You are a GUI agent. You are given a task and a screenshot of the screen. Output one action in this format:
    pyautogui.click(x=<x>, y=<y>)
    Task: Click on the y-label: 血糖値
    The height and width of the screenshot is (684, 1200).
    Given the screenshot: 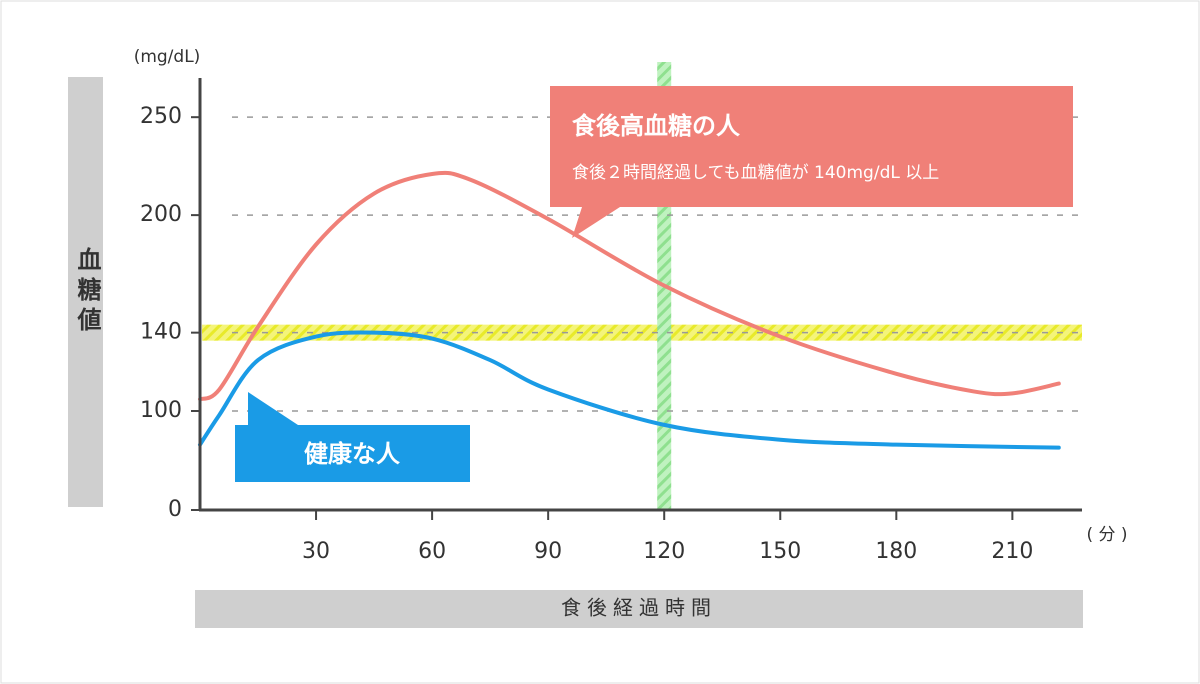 What is the action you would take?
    pyautogui.click(x=87, y=291)
    